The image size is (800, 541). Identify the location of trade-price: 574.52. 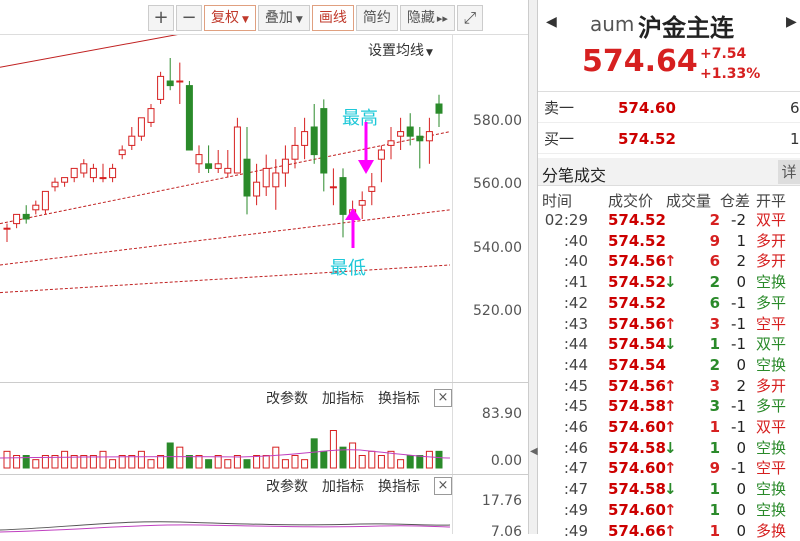
(637, 303).